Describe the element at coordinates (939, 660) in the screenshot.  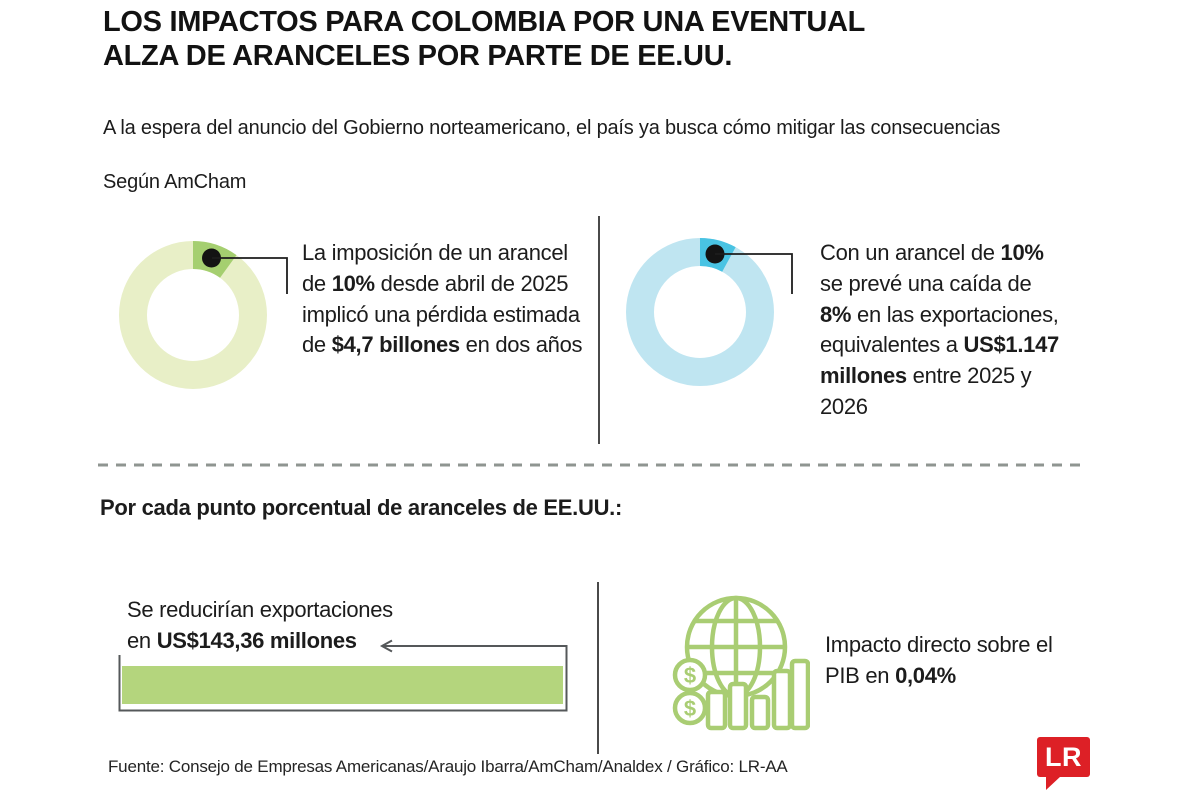
I see `gdp-impact-label: Impacto directo sobre el PIB en 0,04%` at that location.